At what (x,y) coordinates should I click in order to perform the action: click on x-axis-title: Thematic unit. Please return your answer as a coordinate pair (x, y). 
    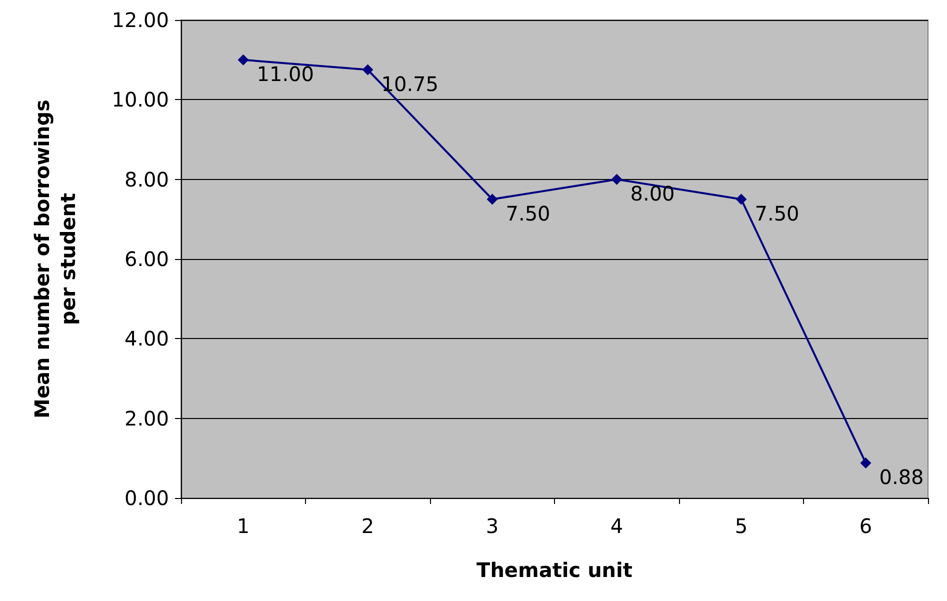
    Looking at the image, I should click on (554, 570).